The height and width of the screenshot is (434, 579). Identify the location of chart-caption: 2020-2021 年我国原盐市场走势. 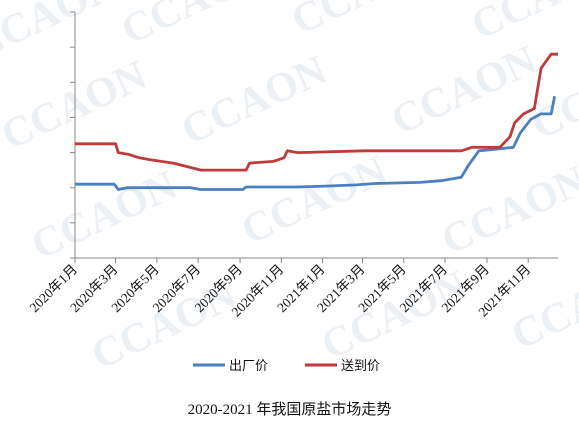
(289, 410).